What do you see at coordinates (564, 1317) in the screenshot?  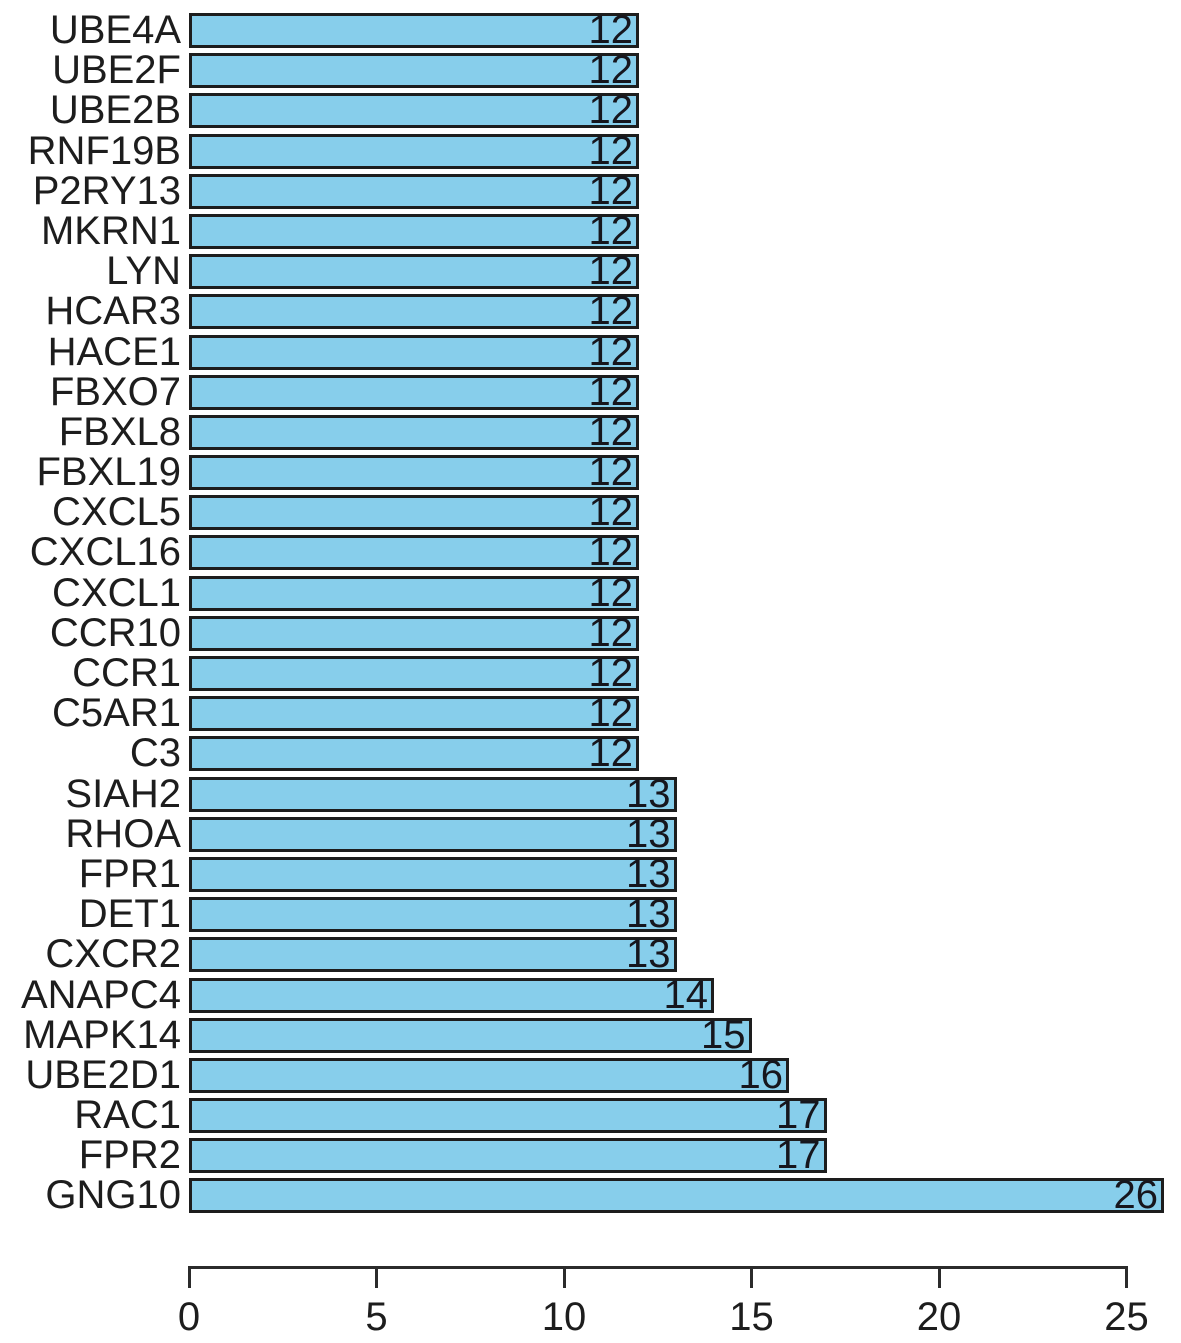 I see `x-axis-tick-label: 10` at bounding box center [564, 1317].